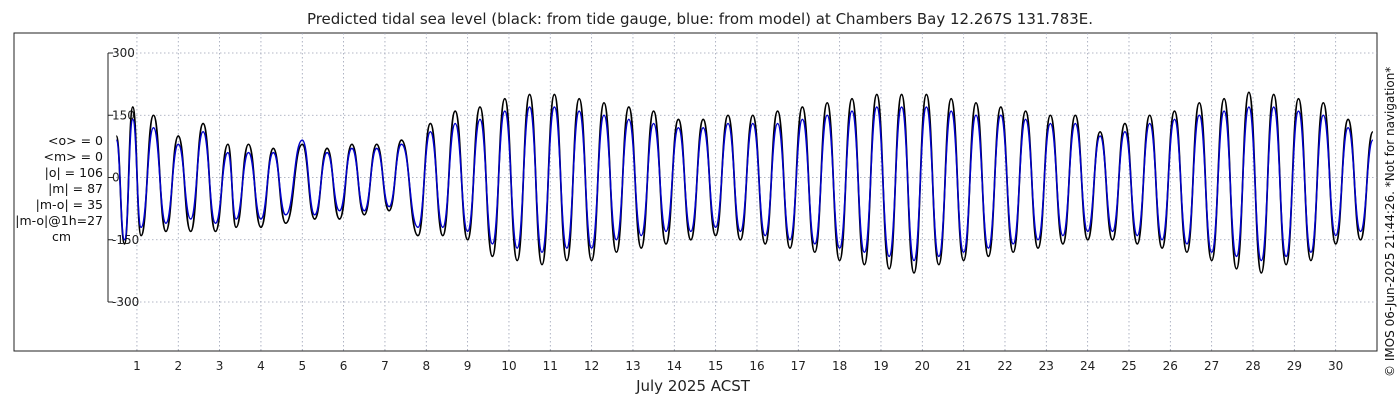  What do you see at coordinates (1128, 366) in the screenshot?
I see `x-tick-label: 25` at bounding box center [1128, 366].